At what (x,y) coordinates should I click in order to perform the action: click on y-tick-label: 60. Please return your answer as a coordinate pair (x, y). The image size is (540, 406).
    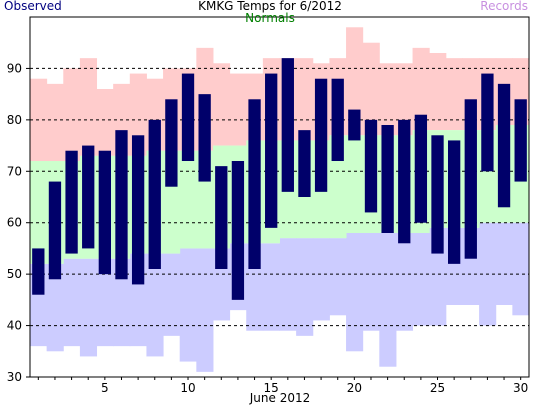
    Looking at the image, I should click on (14, 223).